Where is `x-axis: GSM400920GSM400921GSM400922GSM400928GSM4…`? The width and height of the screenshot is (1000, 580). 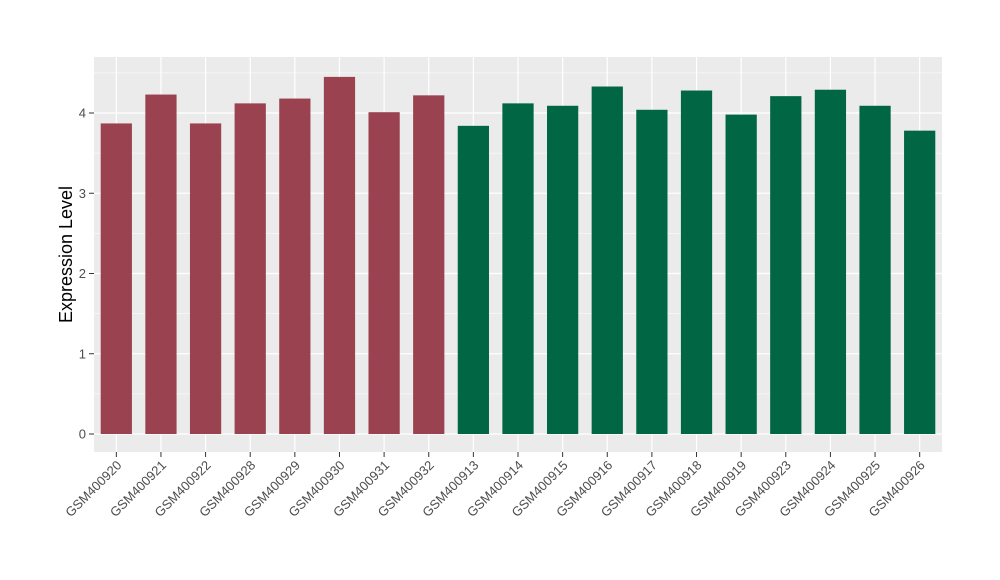 x-axis: GSM400920GSM400921GSM400922GSM400928GSM4… is located at coordinates (495, 486).